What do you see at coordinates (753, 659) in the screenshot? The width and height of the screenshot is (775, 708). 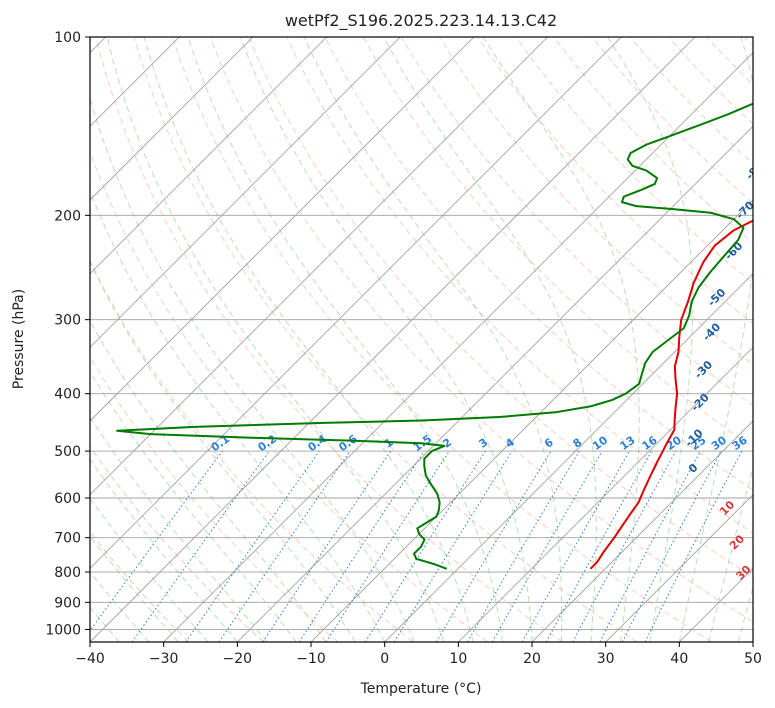 I see `x-tick-label: 50` at bounding box center [753, 659].